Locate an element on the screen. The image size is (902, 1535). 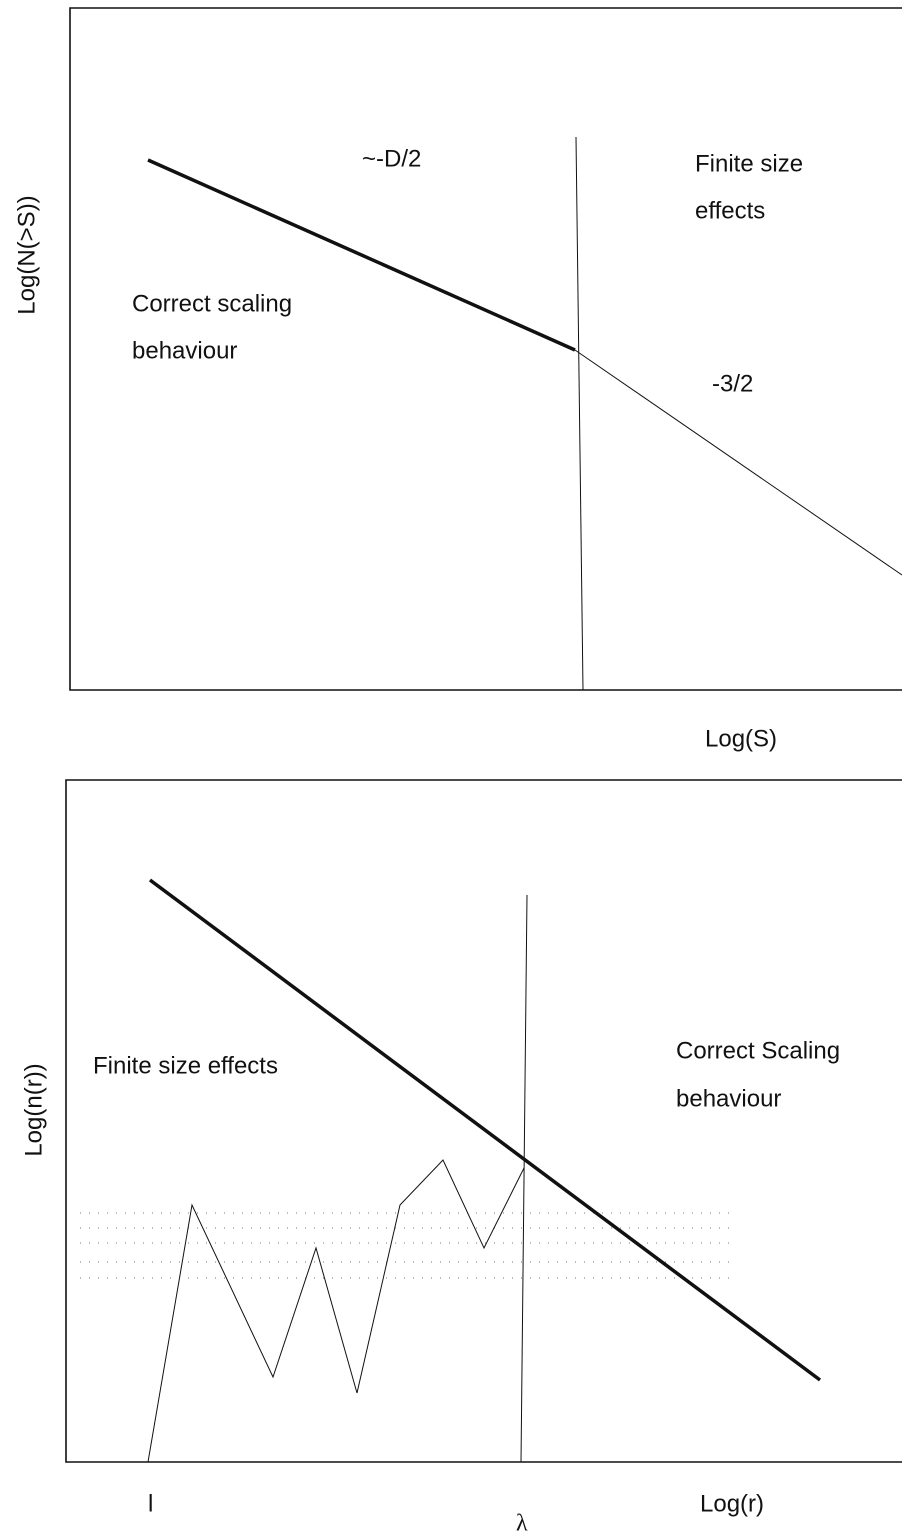
finite-line is located at coordinates (738, 462).